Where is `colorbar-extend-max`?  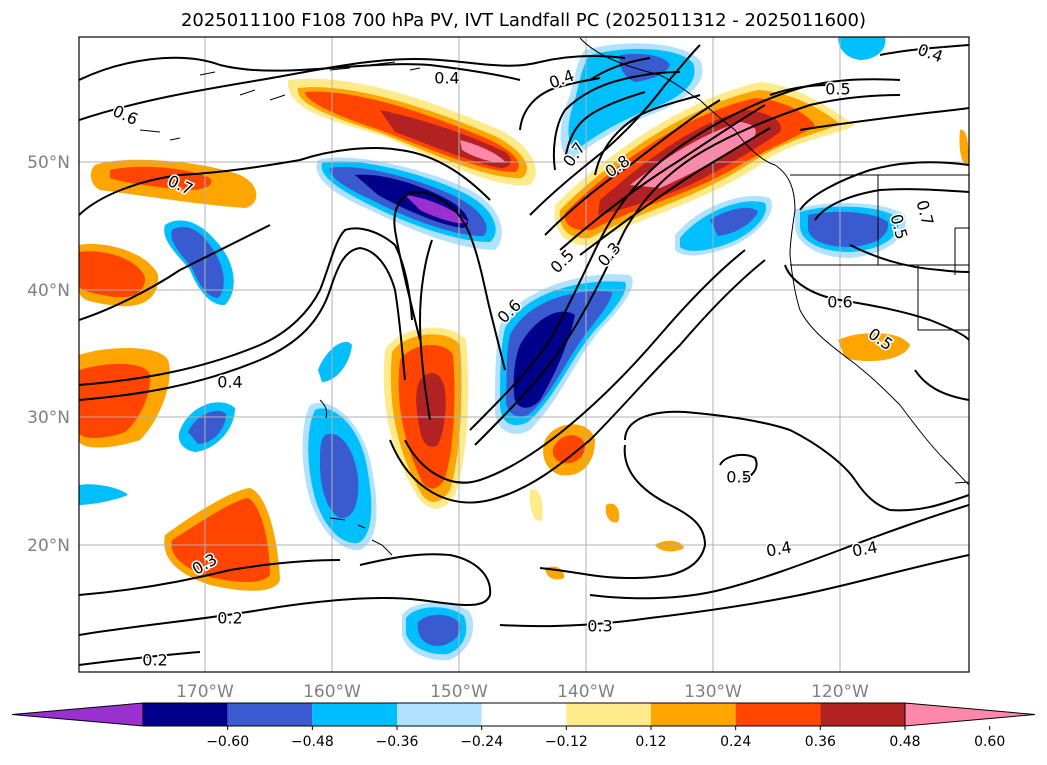 colorbar-extend-max is located at coordinates (970, 714).